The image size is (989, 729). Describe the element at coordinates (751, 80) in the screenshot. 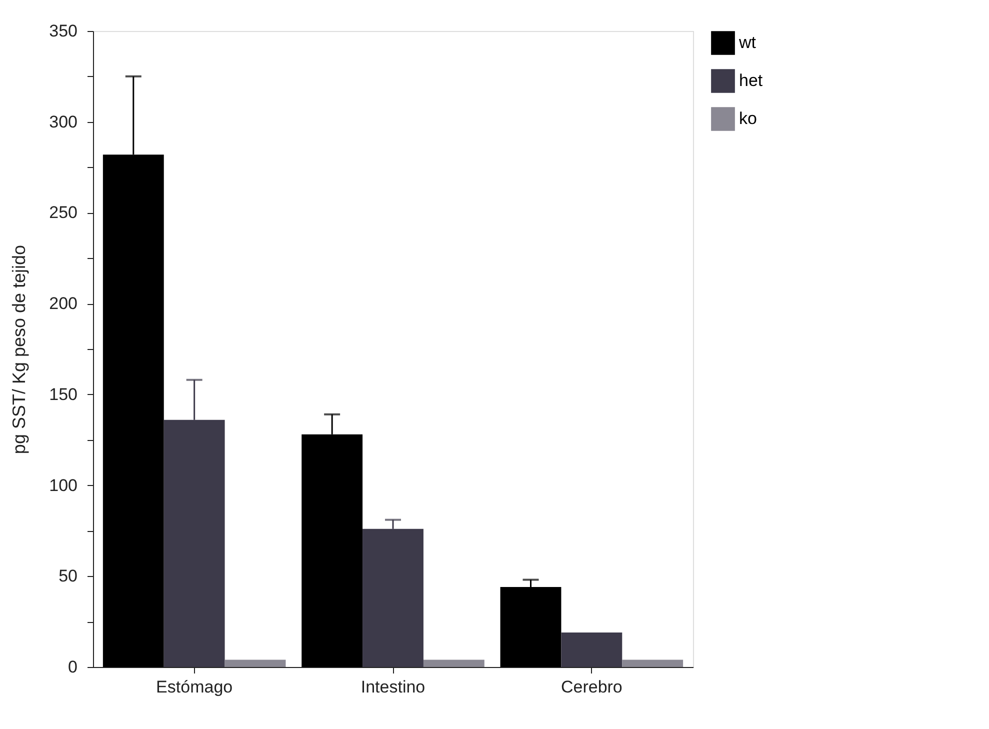

I see `legend-label: het` at that location.